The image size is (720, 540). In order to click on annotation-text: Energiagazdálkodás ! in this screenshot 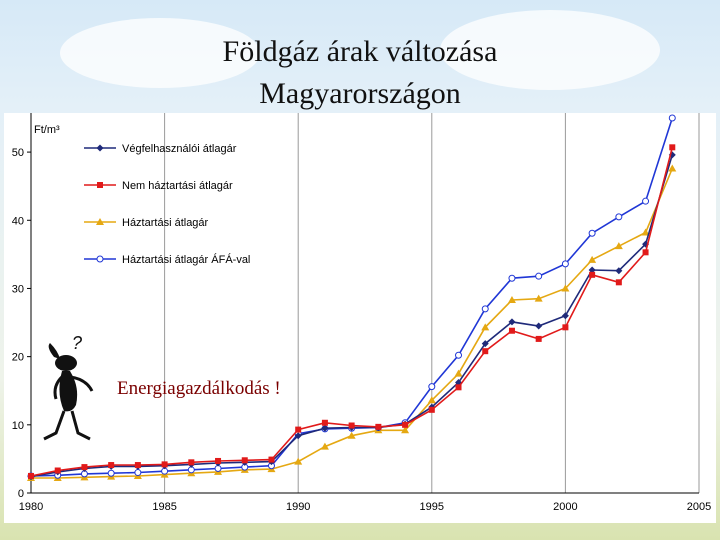, I will do `click(199, 388)`.